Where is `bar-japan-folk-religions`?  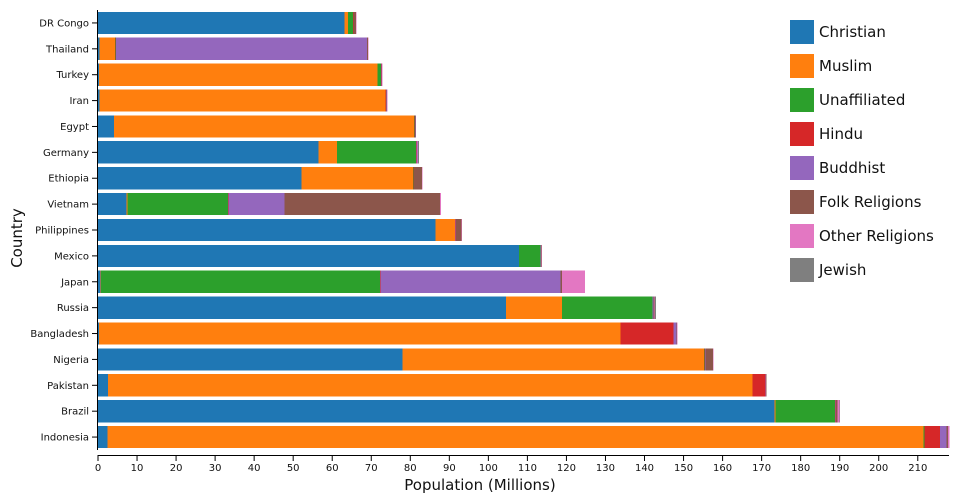 bar-japan-folk-religions is located at coordinates (562, 282).